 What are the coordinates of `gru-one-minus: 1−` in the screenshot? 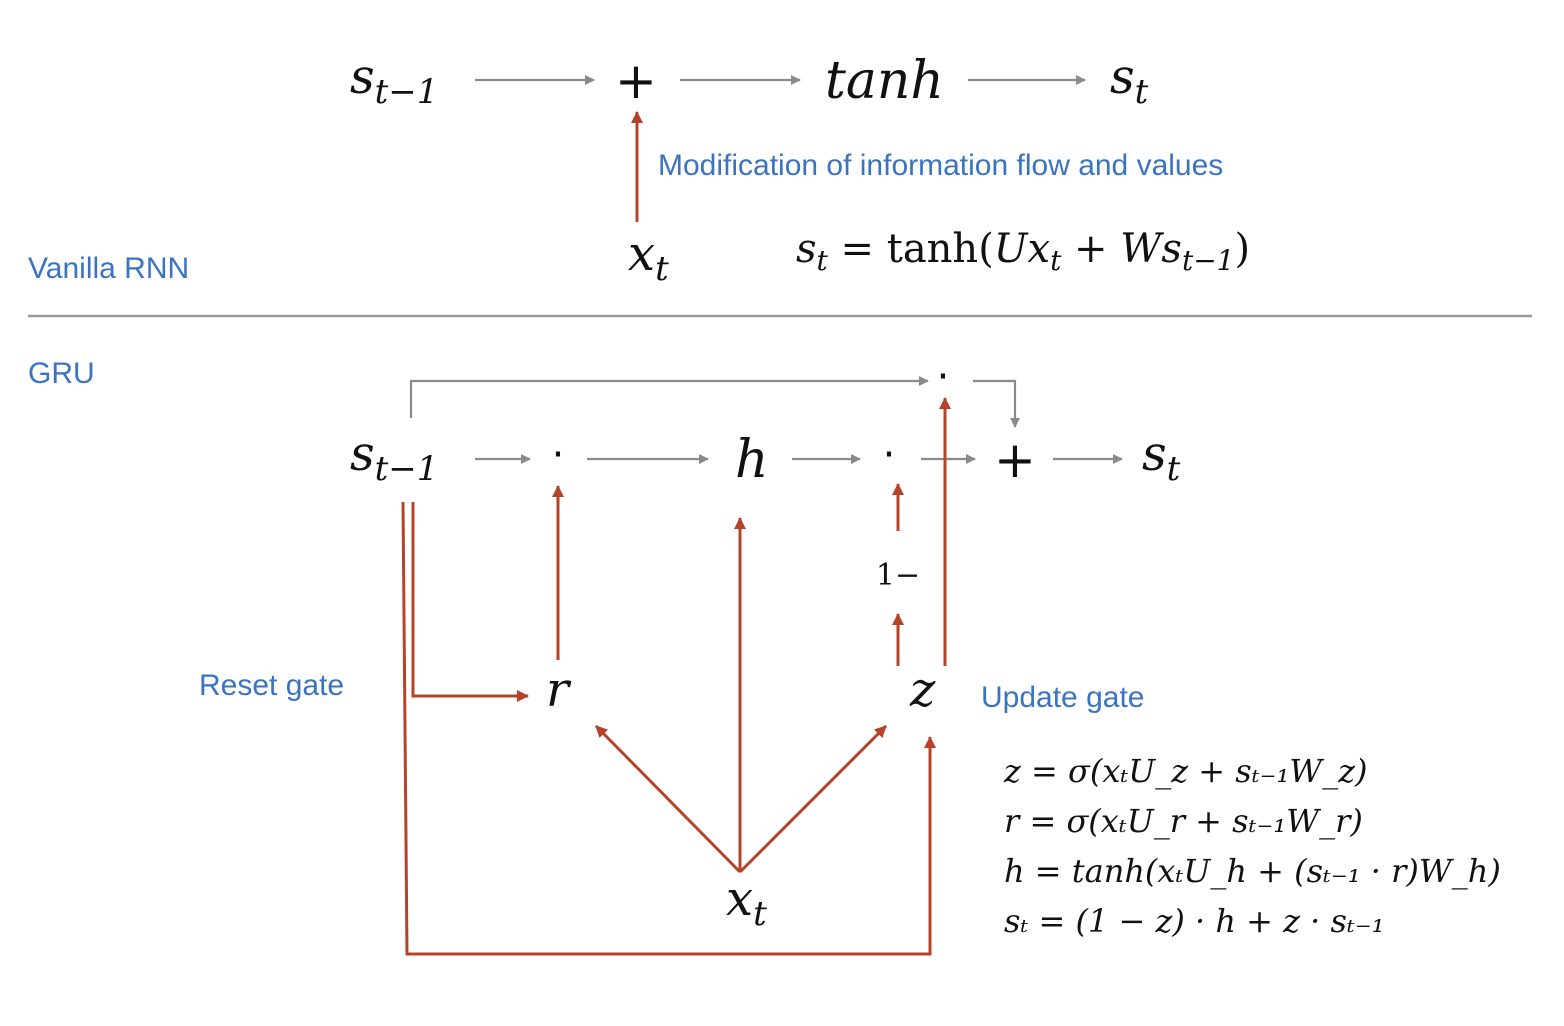 It's located at (898, 575).